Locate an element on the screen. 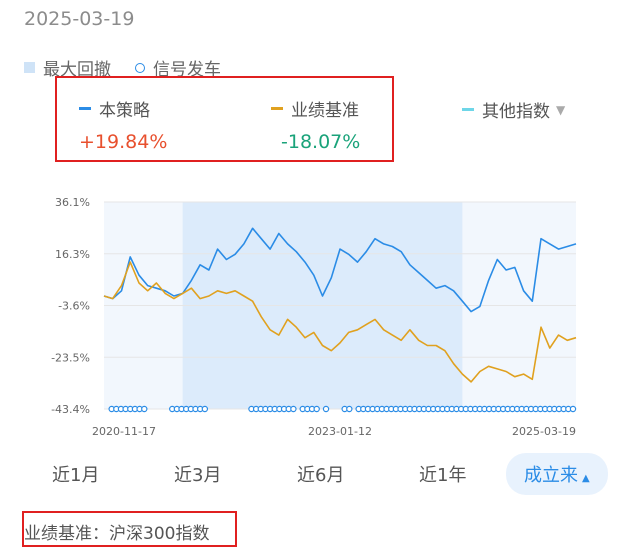  other-index-dropdown: 其他指数 ▼ is located at coordinates (513, 109).